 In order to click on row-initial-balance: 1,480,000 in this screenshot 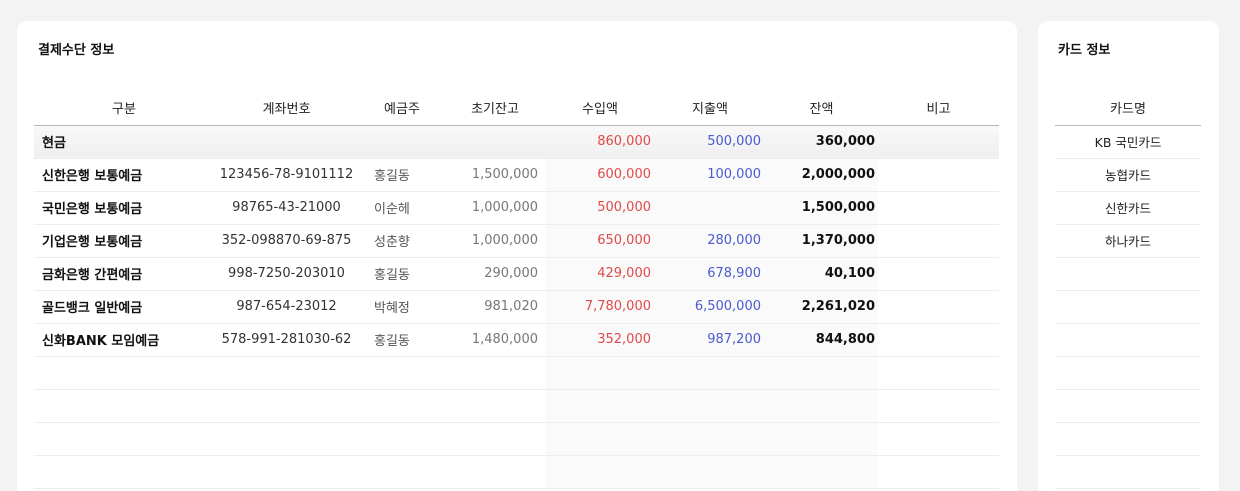, I will do `click(495, 340)`.